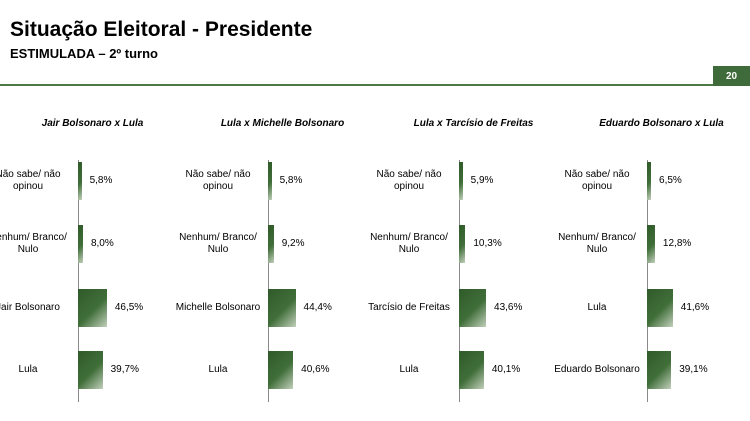  Describe the element at coordinates (508, 307) in the screenshot. I see `value-label: 43,6%` at that location.